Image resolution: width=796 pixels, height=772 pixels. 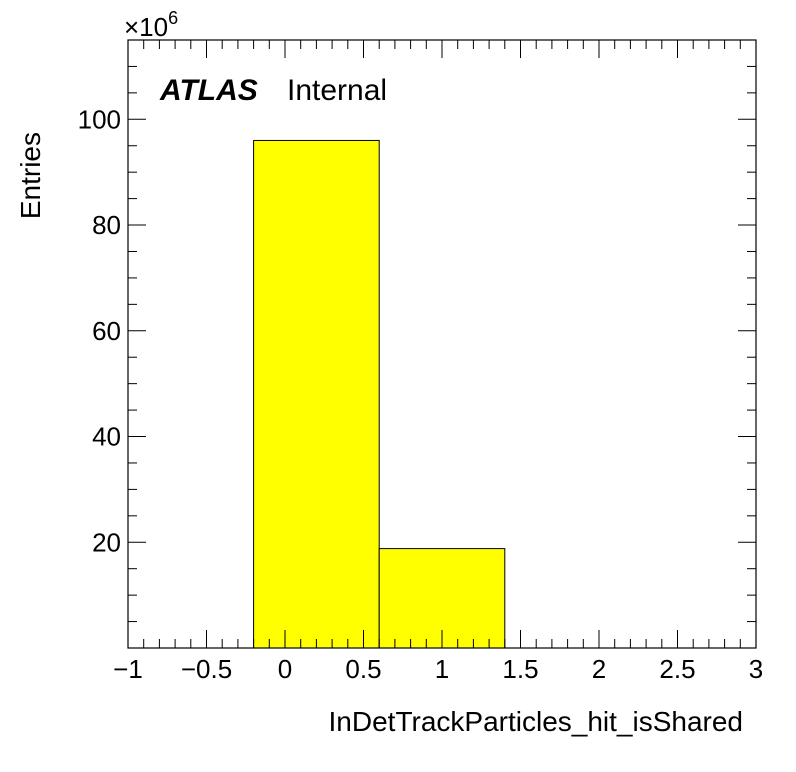 What do you see at coordinates (677, 669) in the screenshot?
I see `x-tick-label: 2.5` at bounding box center [677, 669].